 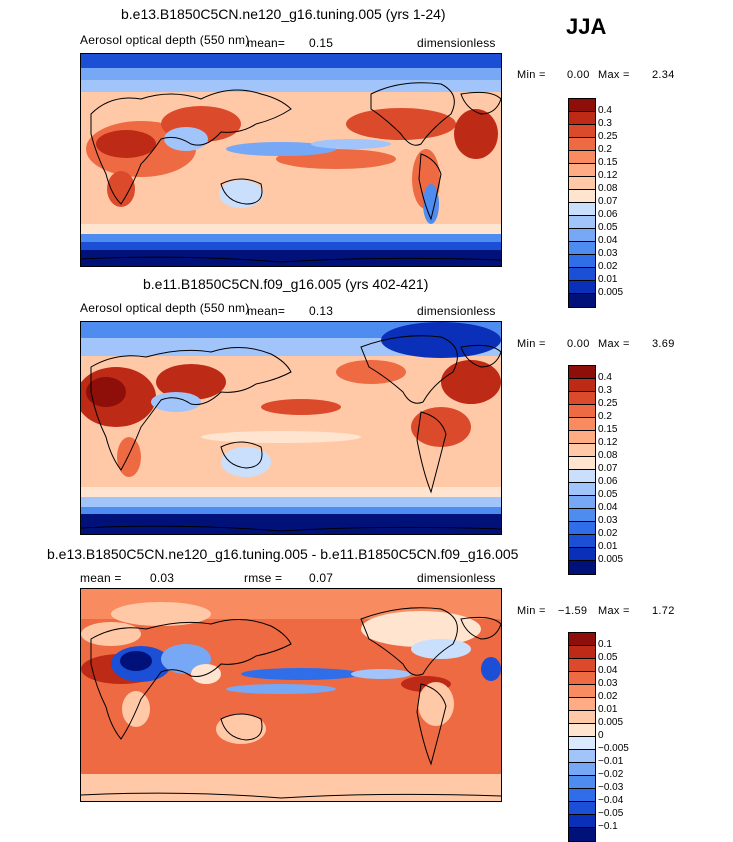 What do you see at coordinates (165, 308) in the screenshot?
I see `panel2-variable: Aerosol optical depth (550 nm)` at bounding box center [165, 308].